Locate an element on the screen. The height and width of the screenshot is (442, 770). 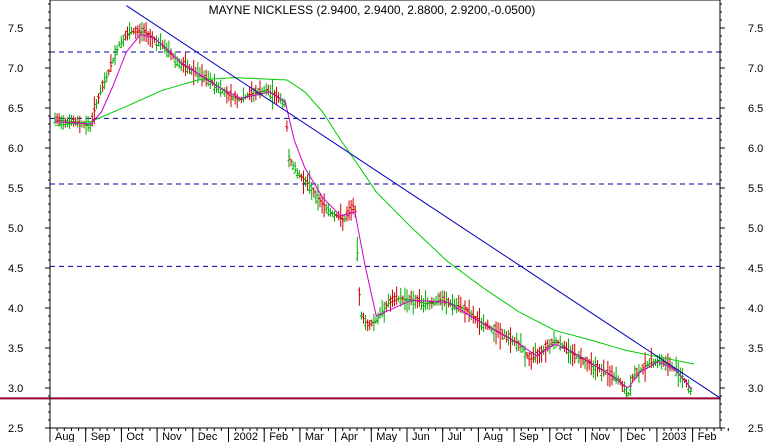
y-tick-label-left: 4.5 is located at coordinates (15, 269).